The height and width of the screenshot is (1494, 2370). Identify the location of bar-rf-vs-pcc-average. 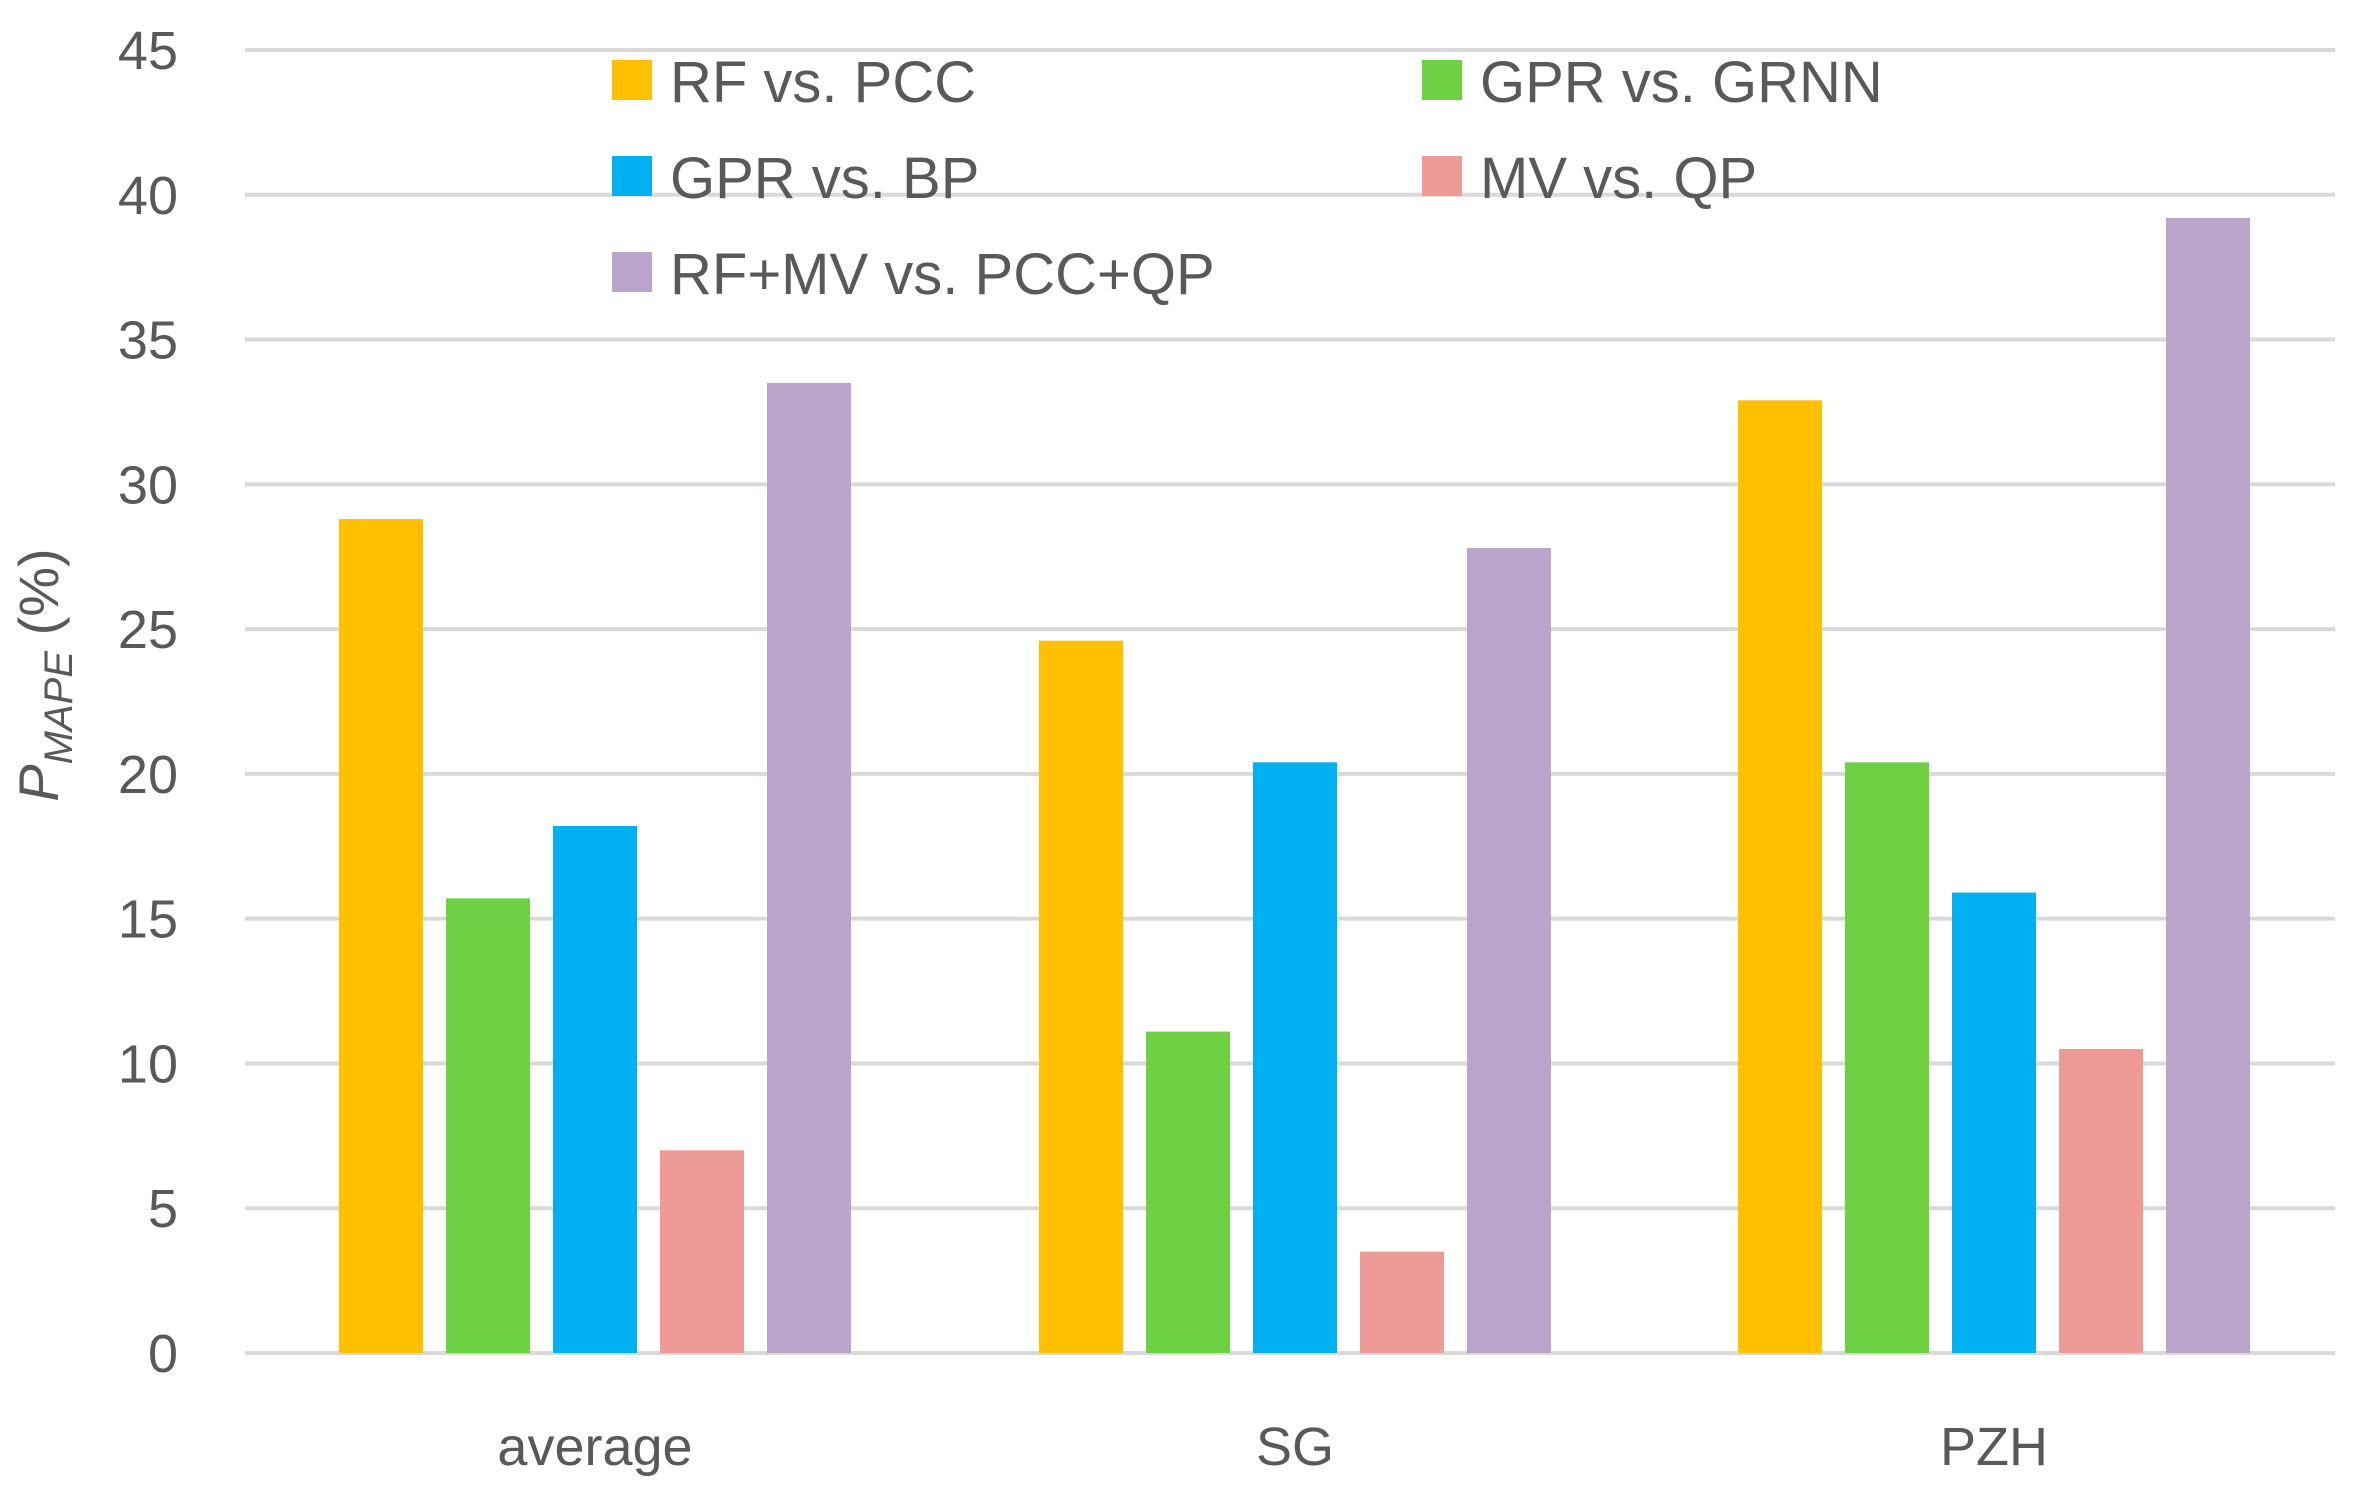
(381, 936).